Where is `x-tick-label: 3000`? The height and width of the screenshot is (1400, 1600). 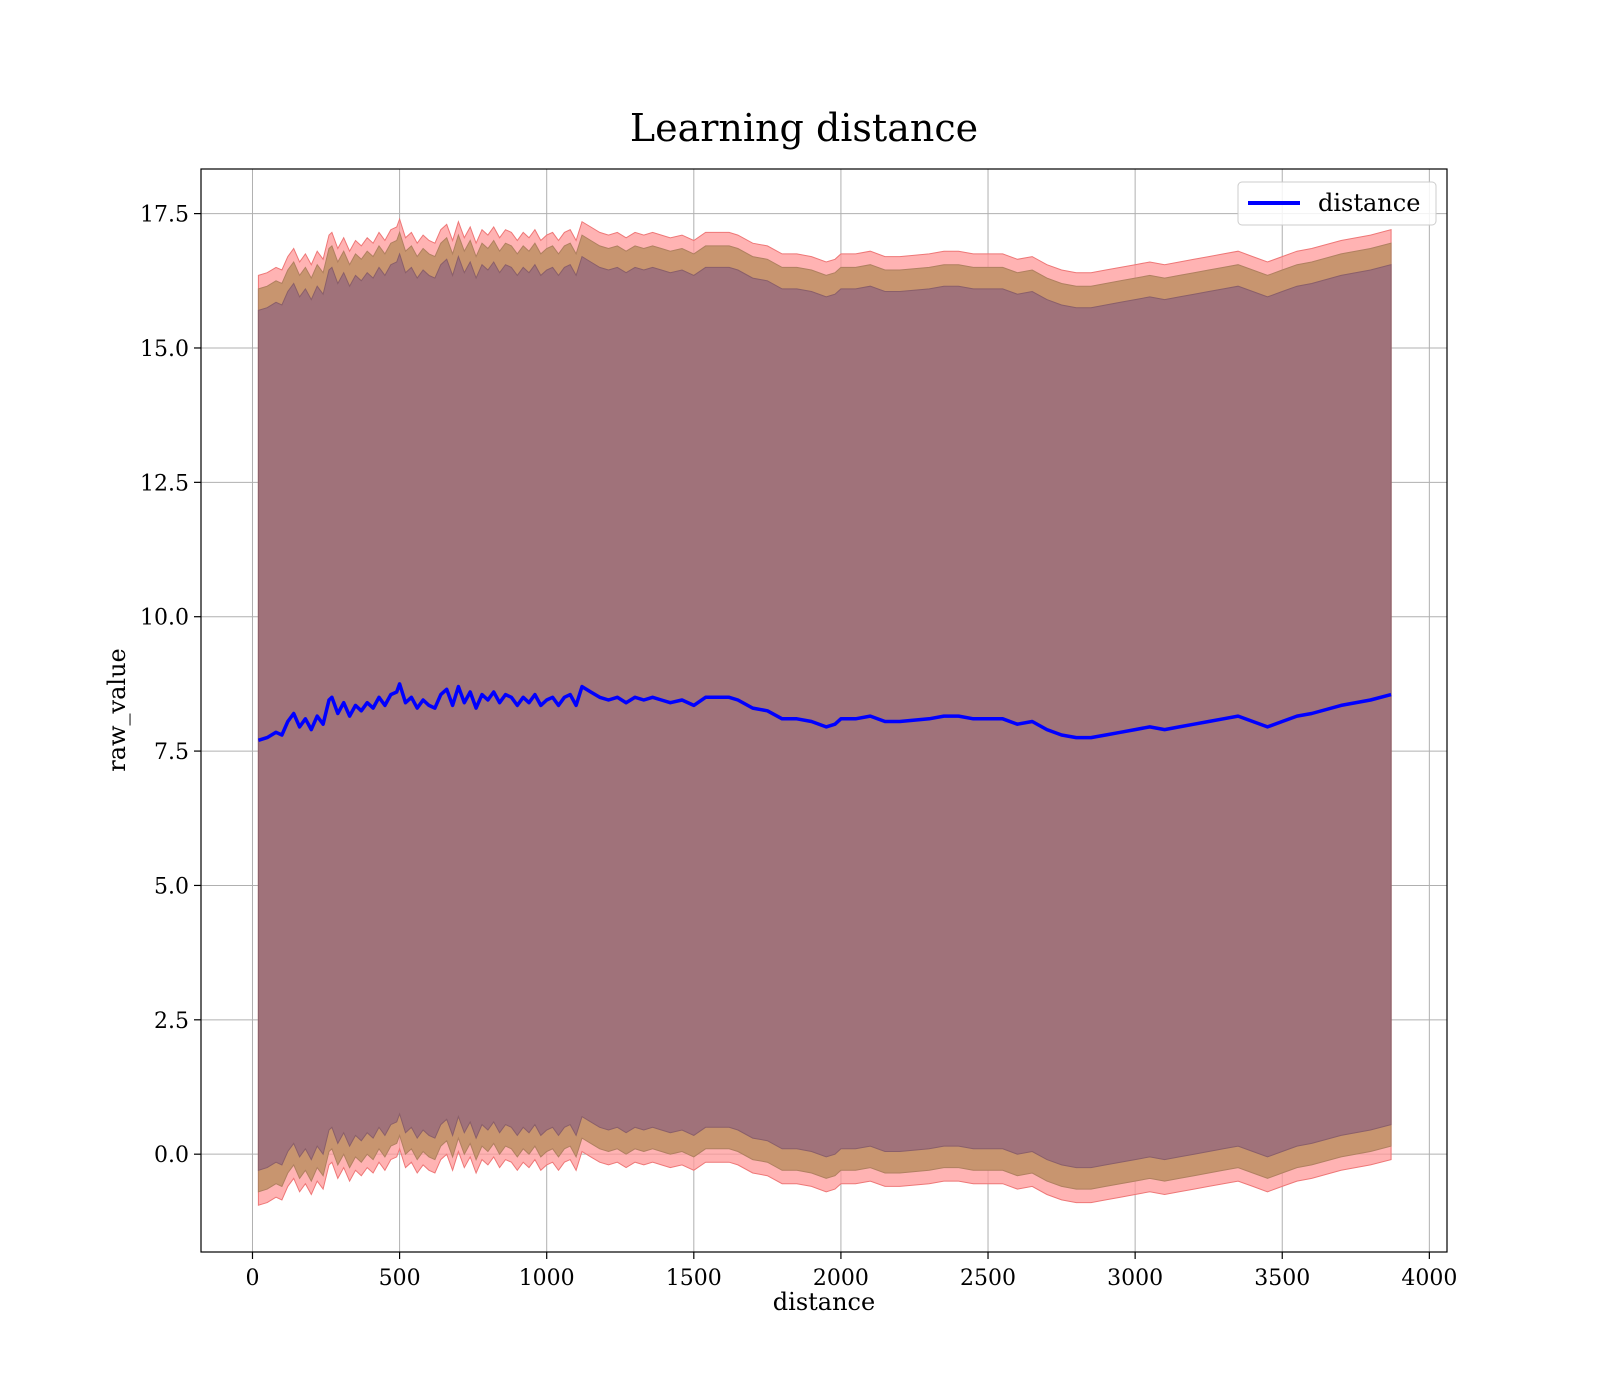
x-tick-label: 3000 is located at coordinates (1135, 1278).